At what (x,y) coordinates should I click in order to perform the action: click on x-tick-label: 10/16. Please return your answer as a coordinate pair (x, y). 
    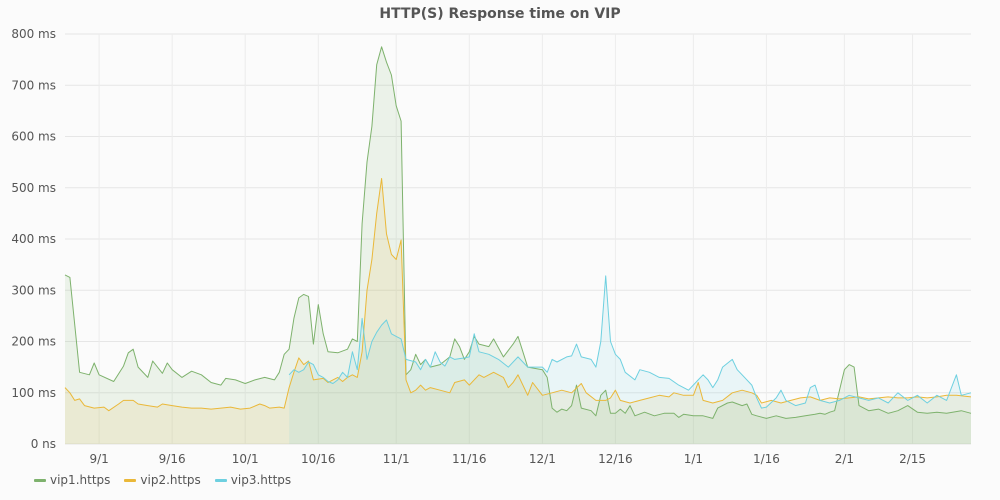
    Looking at the image, I should click on (318, 459).